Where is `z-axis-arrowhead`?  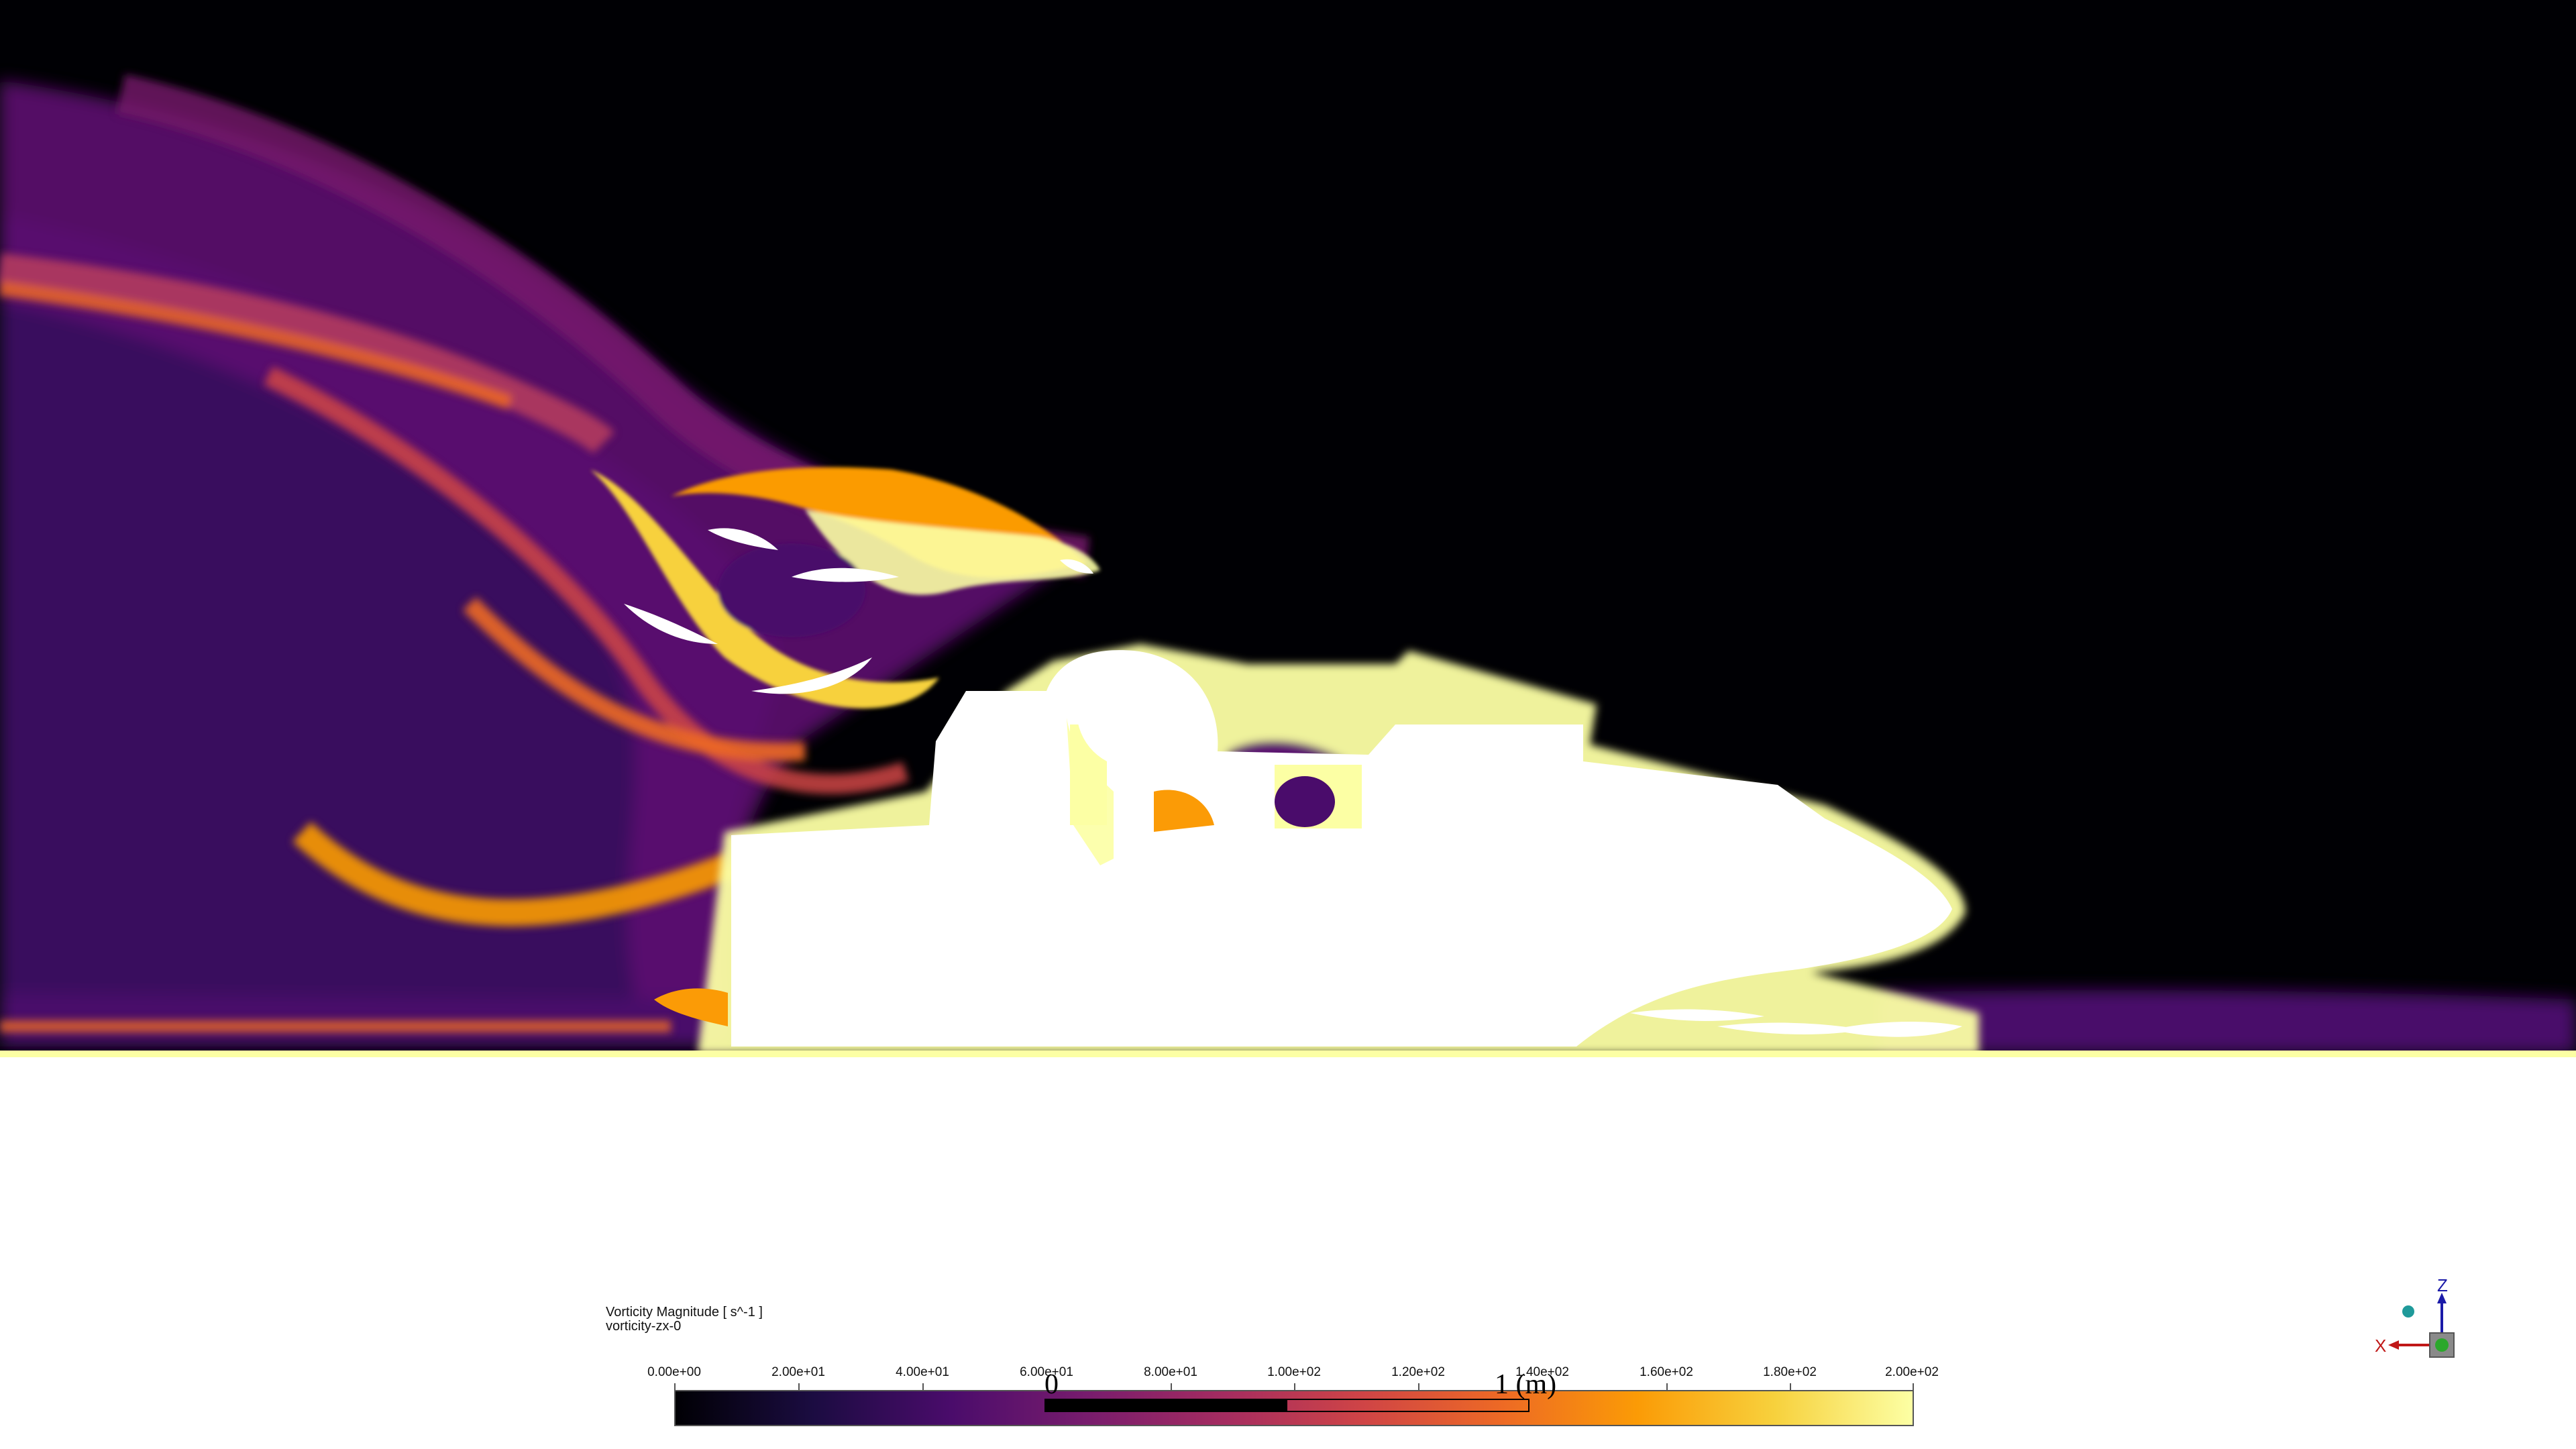 z-axis-arrowhead is located at coordinates (2442, 1298).